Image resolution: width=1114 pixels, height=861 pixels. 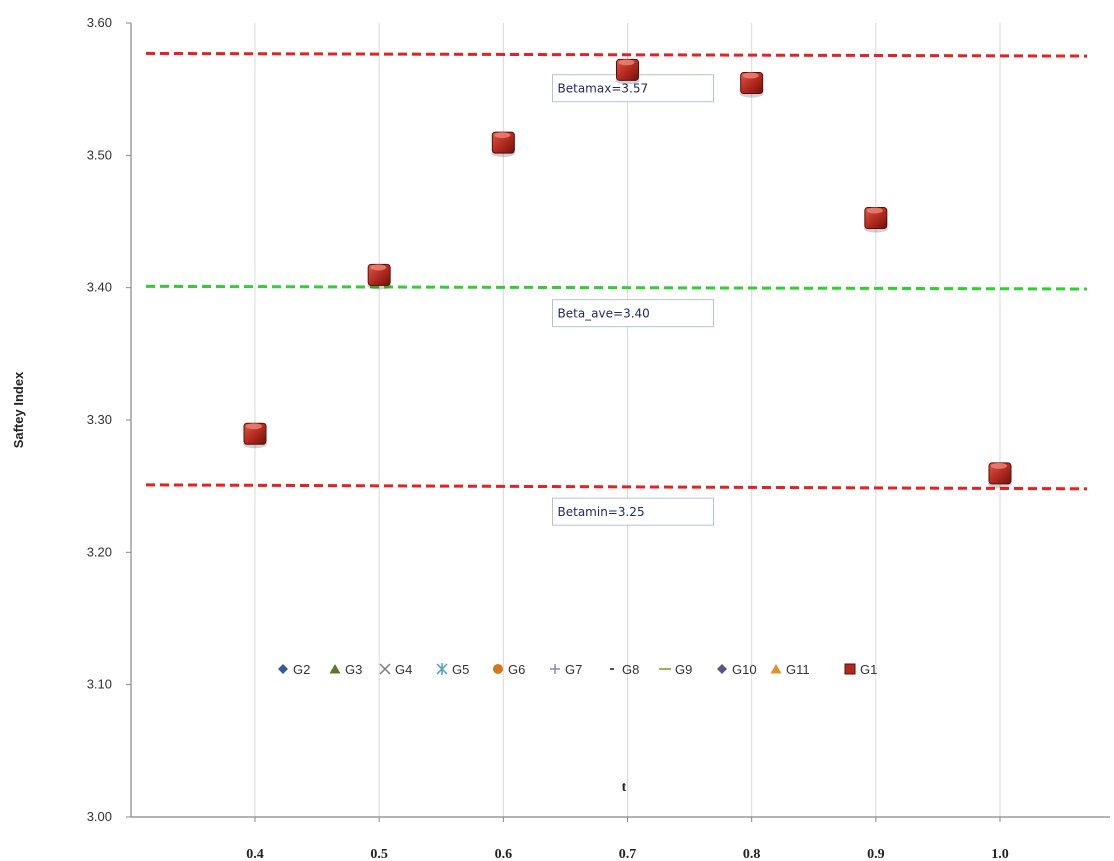 What do you see at coordinates (442, 669) in the screenshot?
I see `legend-marker-star` at bounding box center [442, 669].